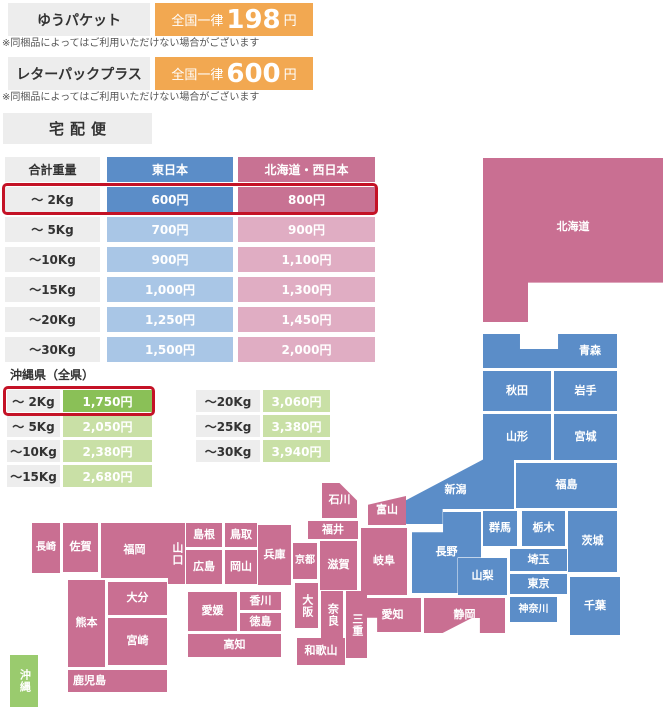 The image size is (667, 711). Describe the element at coordinates (52, 349) in the screenshot. I see `courier-row-weight: ～30Kg` at that location.